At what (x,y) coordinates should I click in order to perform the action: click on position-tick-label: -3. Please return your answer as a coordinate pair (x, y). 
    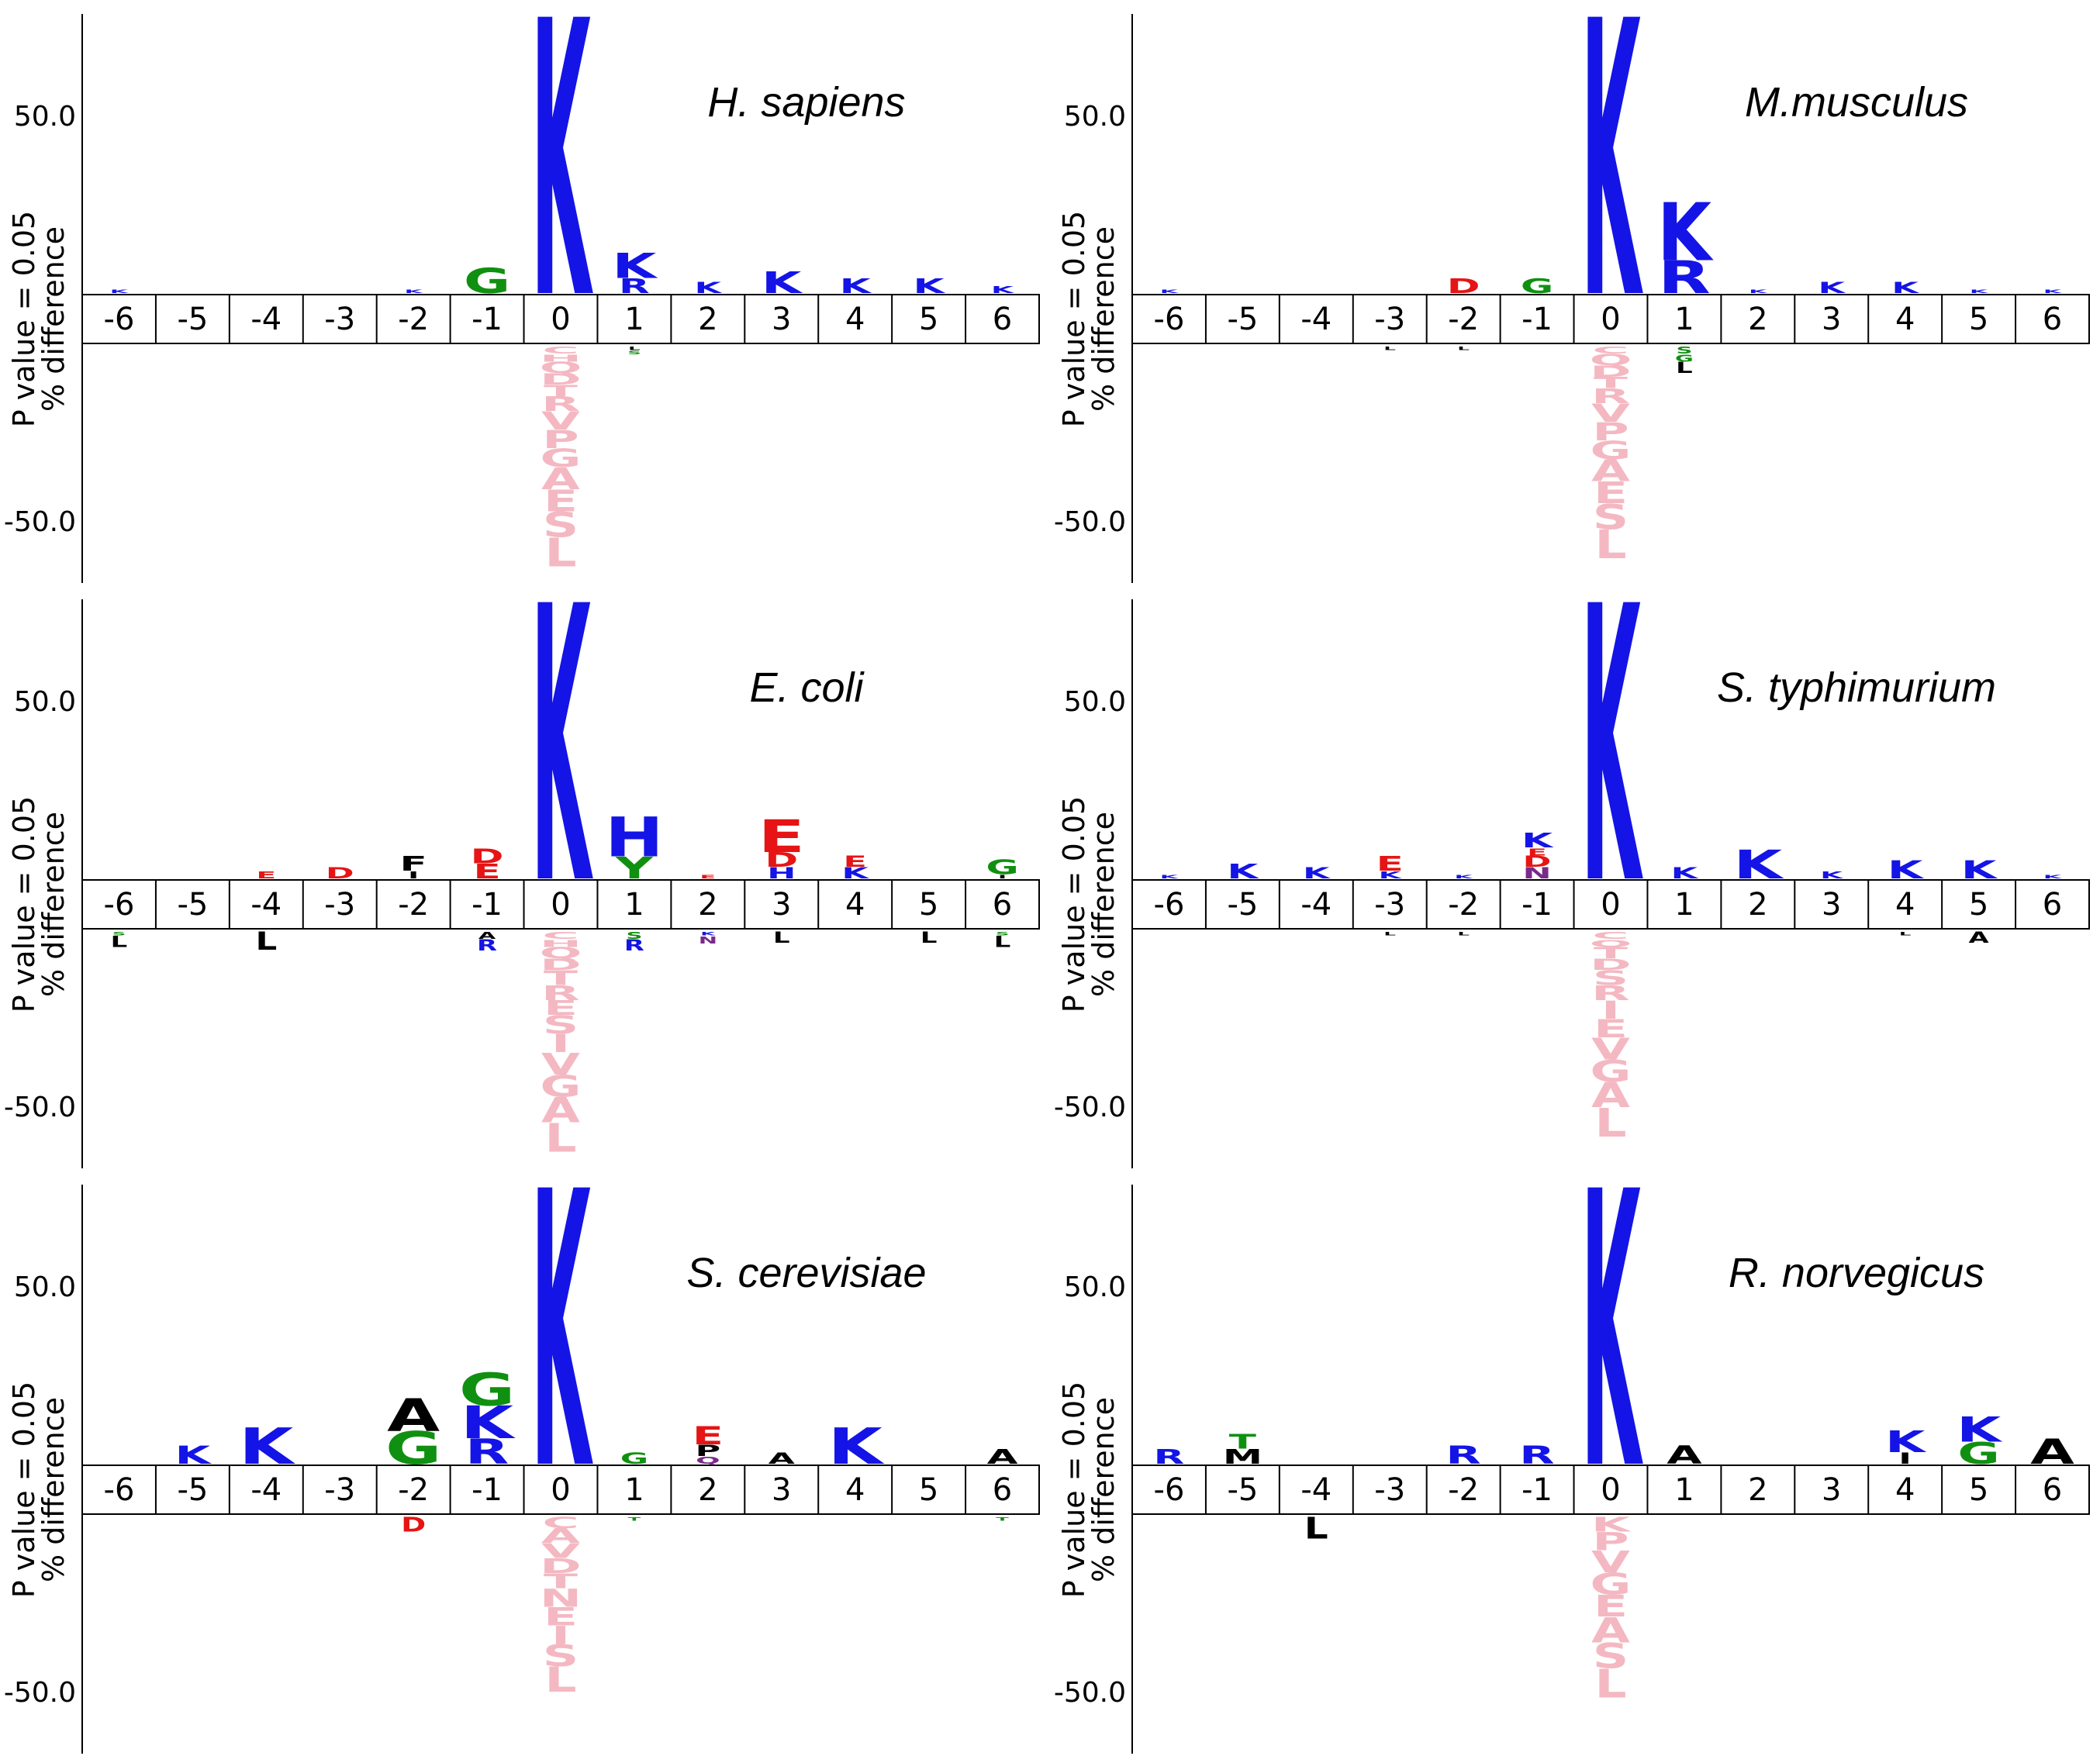
    Looking at the image, I should click on (1389, 905).